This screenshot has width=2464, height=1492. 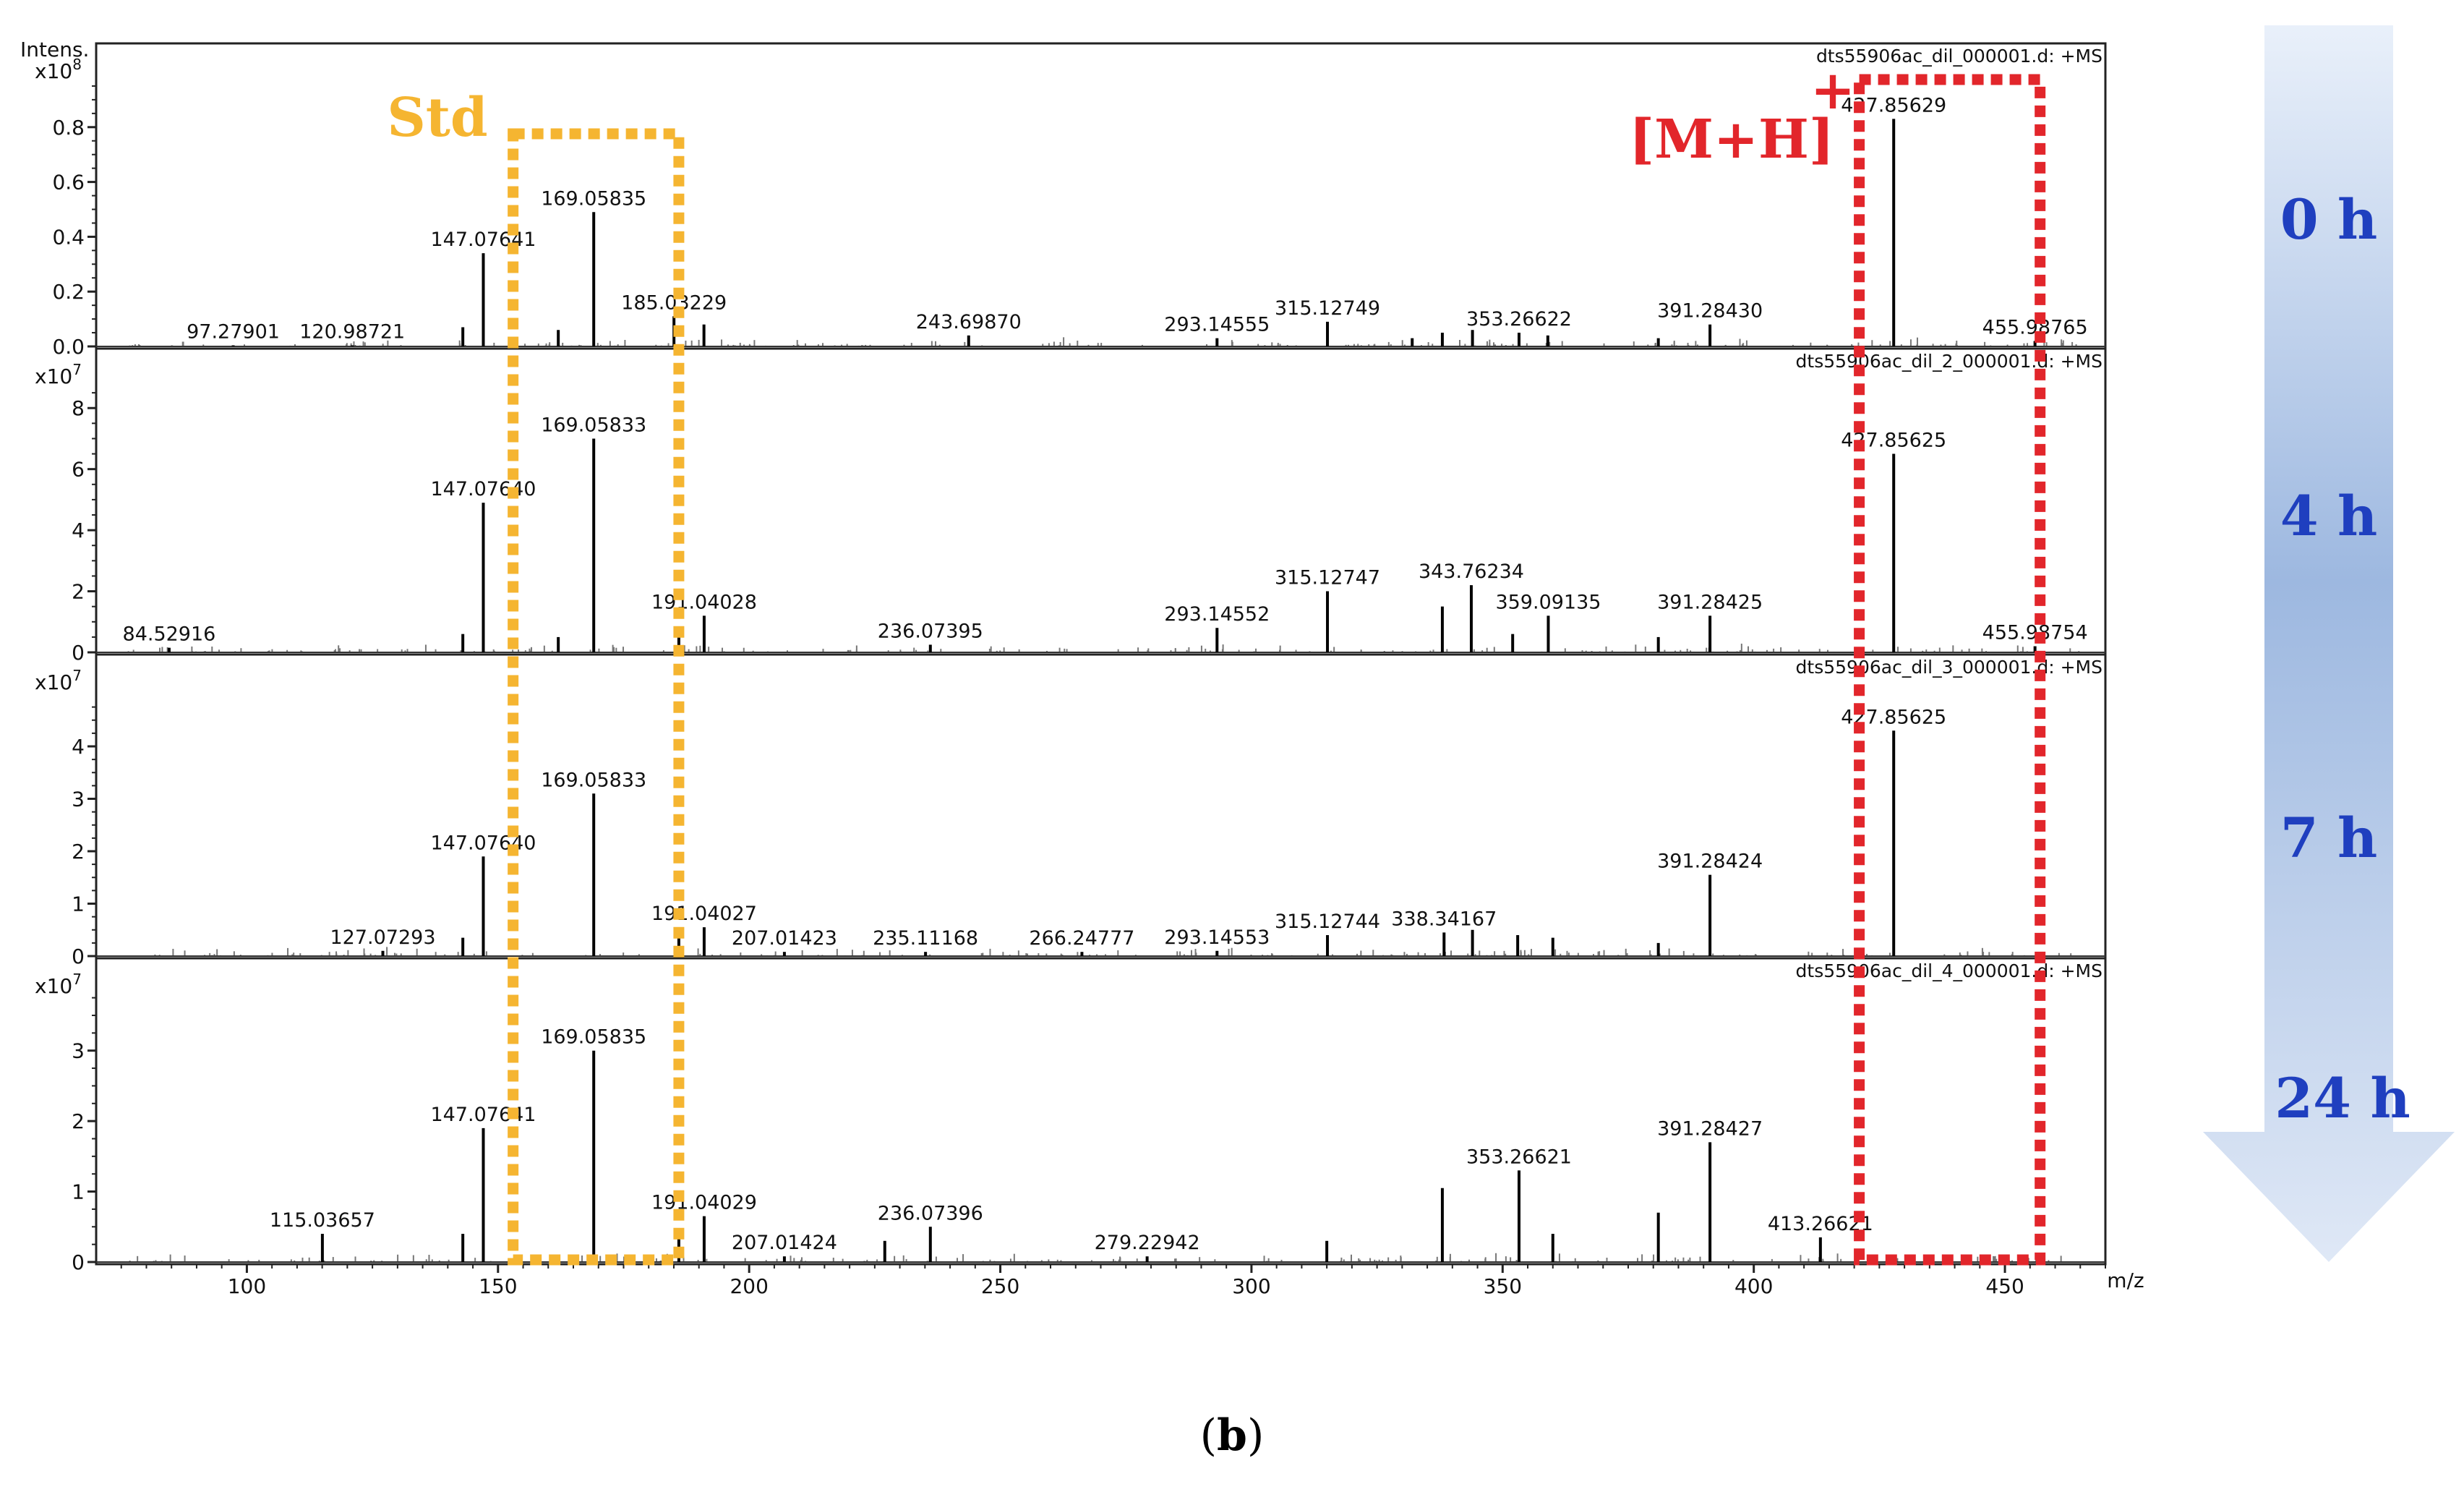 I want to click on y-axis-title: Intens., so click(x=54, y=49).